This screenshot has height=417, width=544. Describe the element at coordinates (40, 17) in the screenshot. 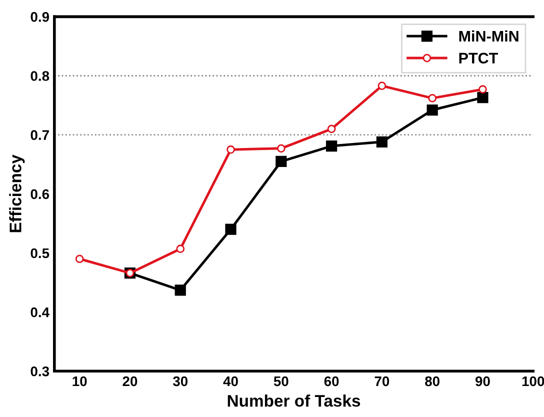

I see `y-tick-label: 0.9` at that location.